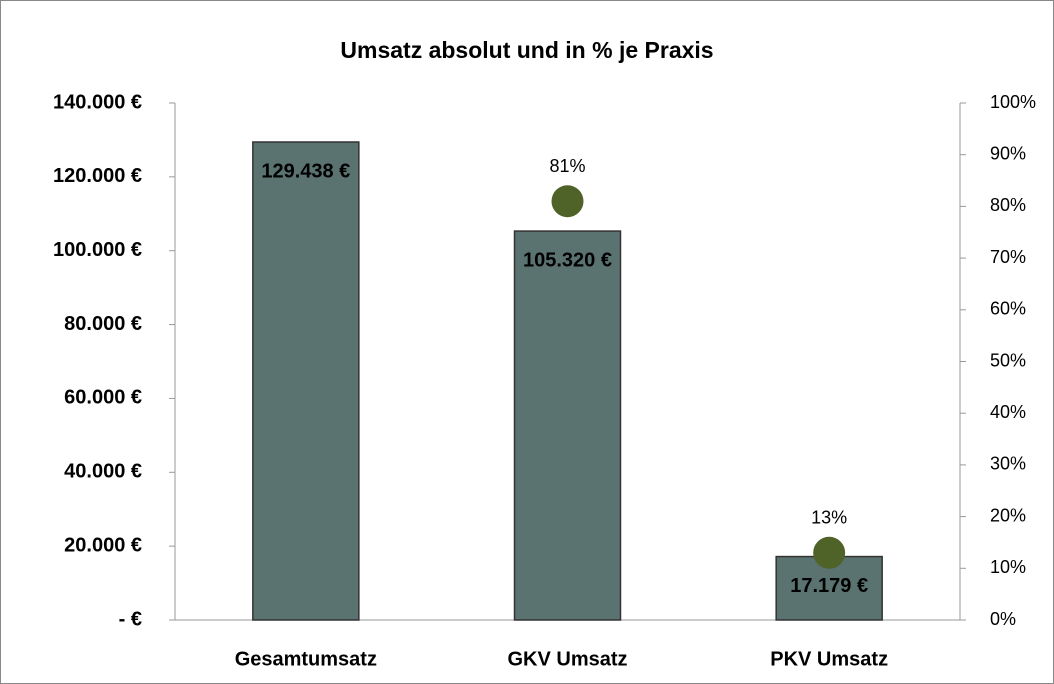  Describe the element at coordinates (829, 659) in the screenshot. I see `x-tick-label: PKV Umsatz` at that location.